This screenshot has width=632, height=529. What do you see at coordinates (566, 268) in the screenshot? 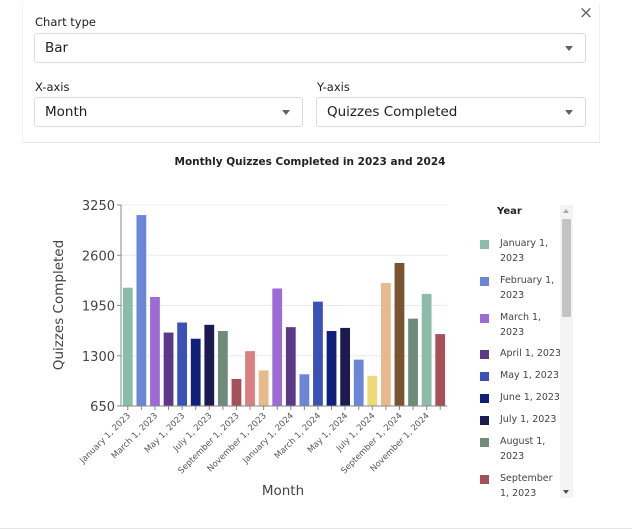
I see `scroll-thumb` at bounding box center [566, 268].